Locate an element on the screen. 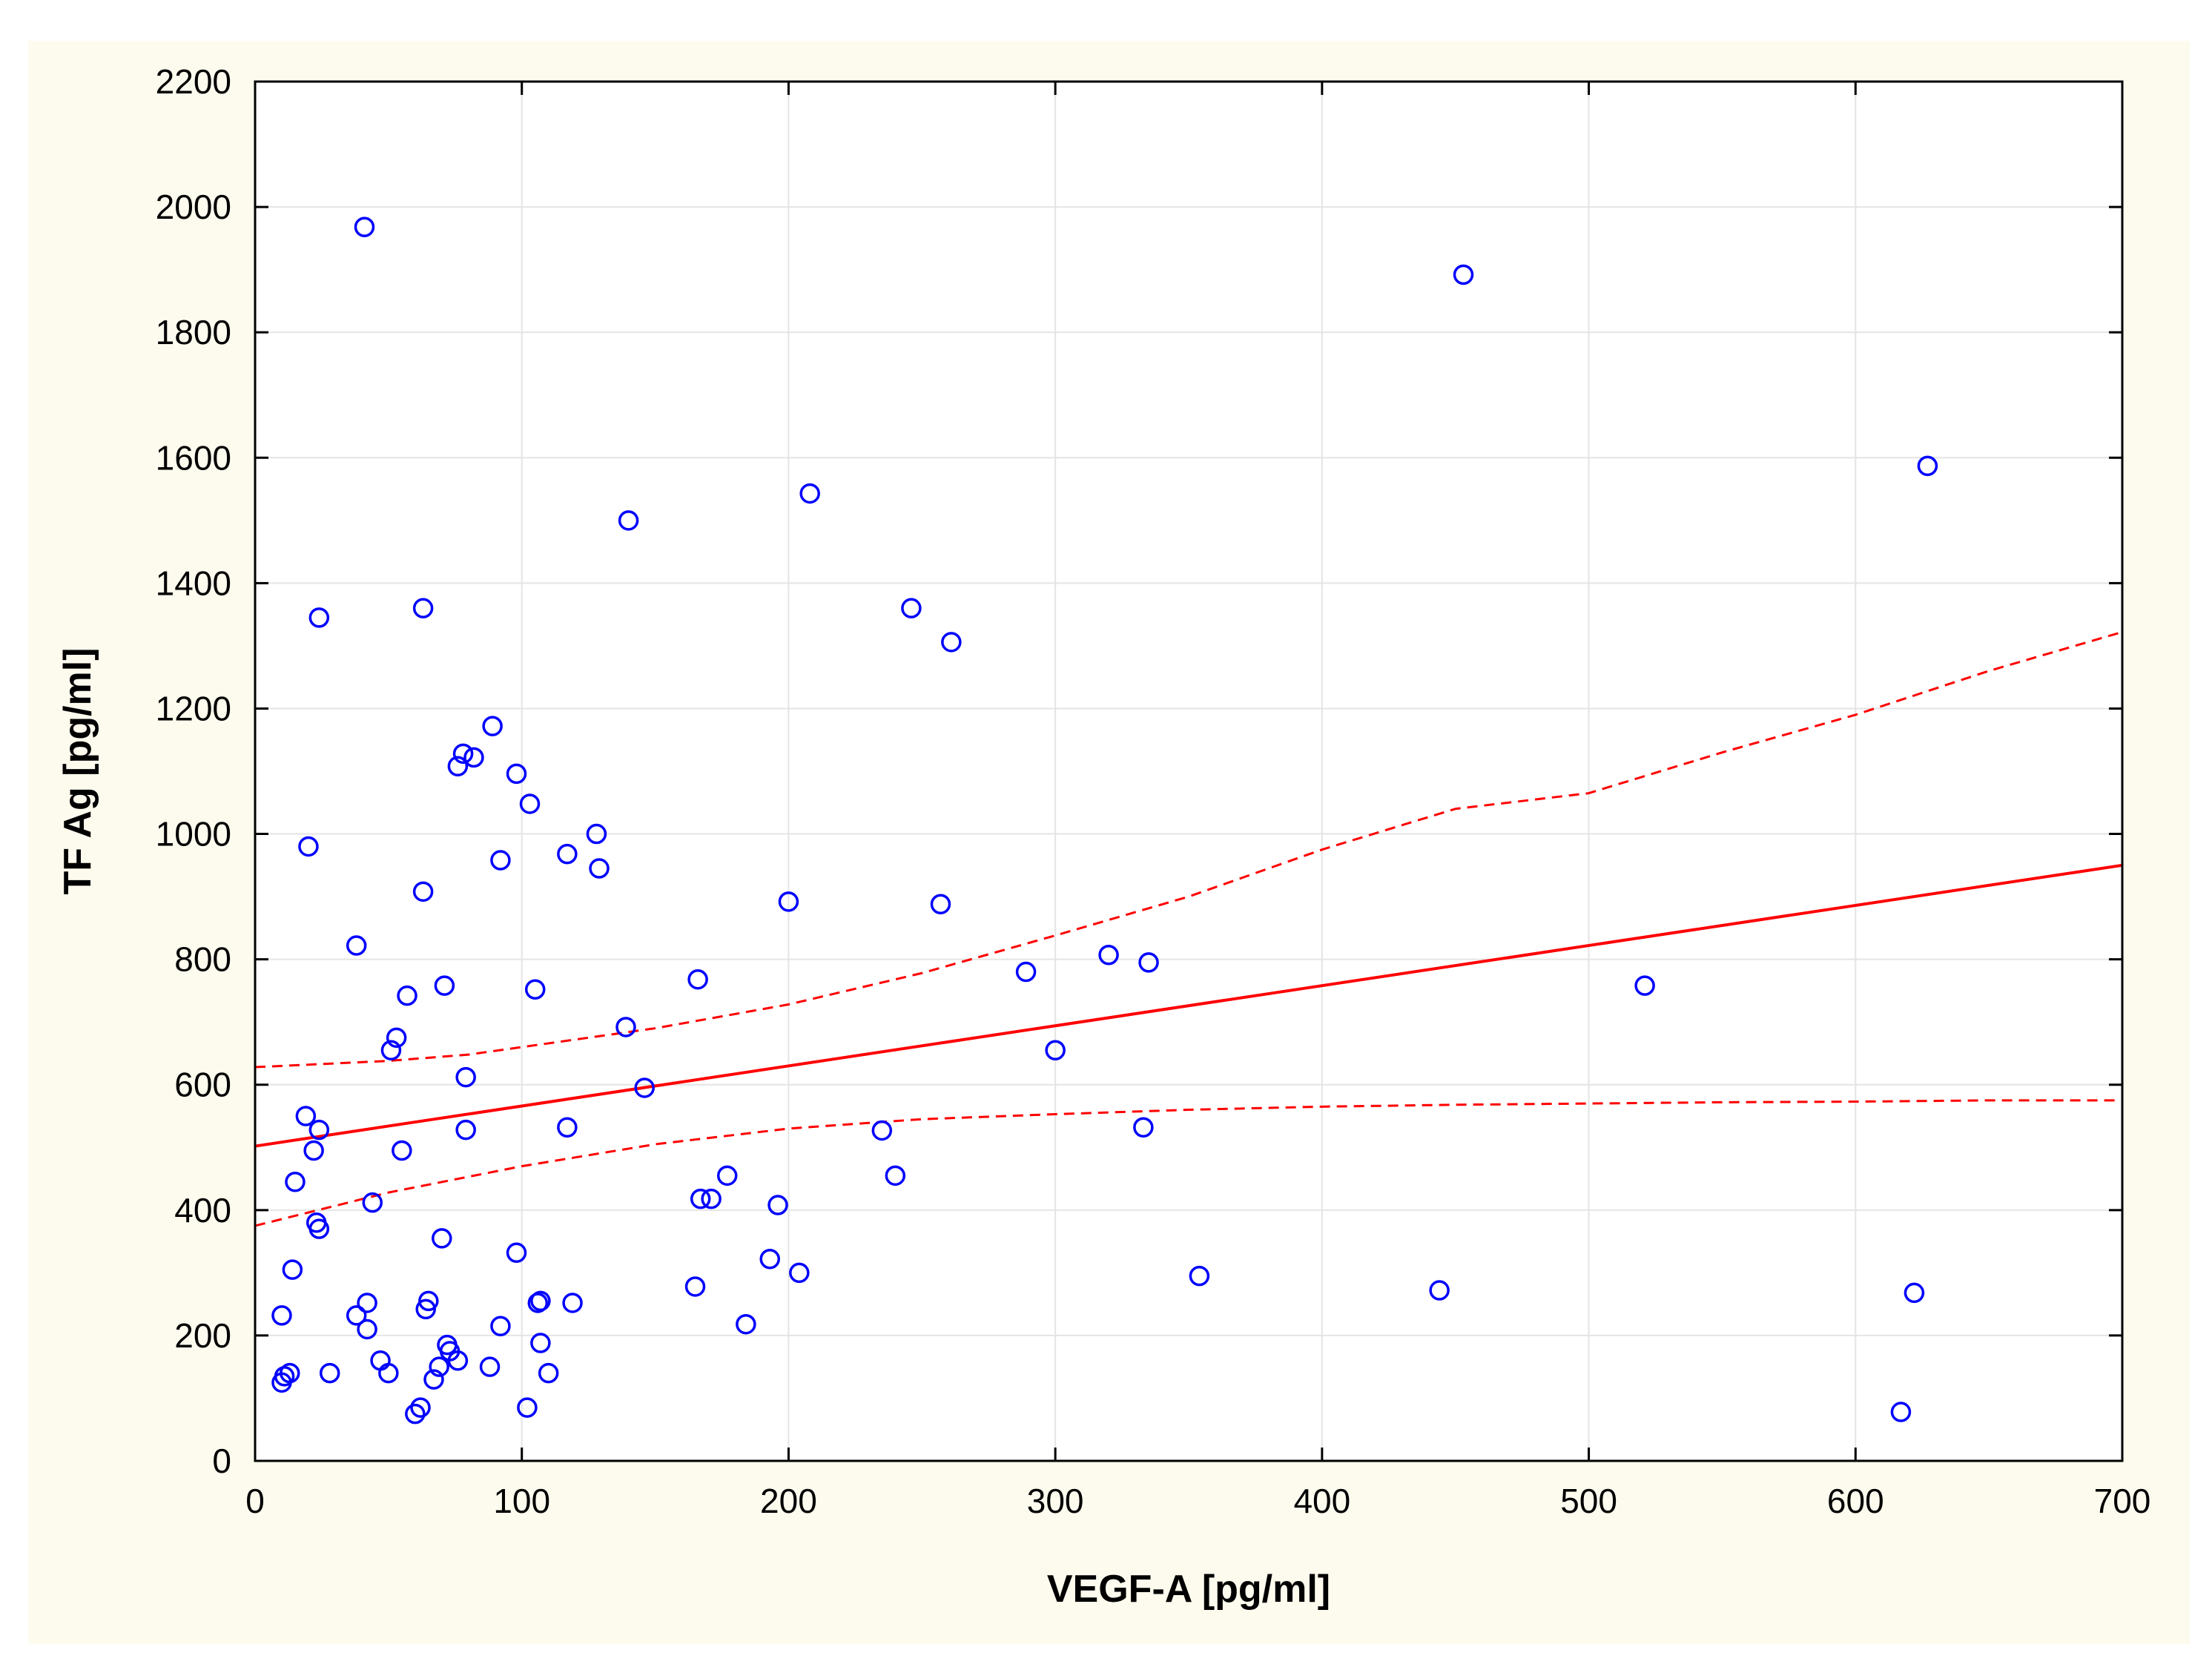 Image resolution: width=2212 pixels, height=1670 pixels. x-tick-label: 100 is located at coordinates (521, 1501).